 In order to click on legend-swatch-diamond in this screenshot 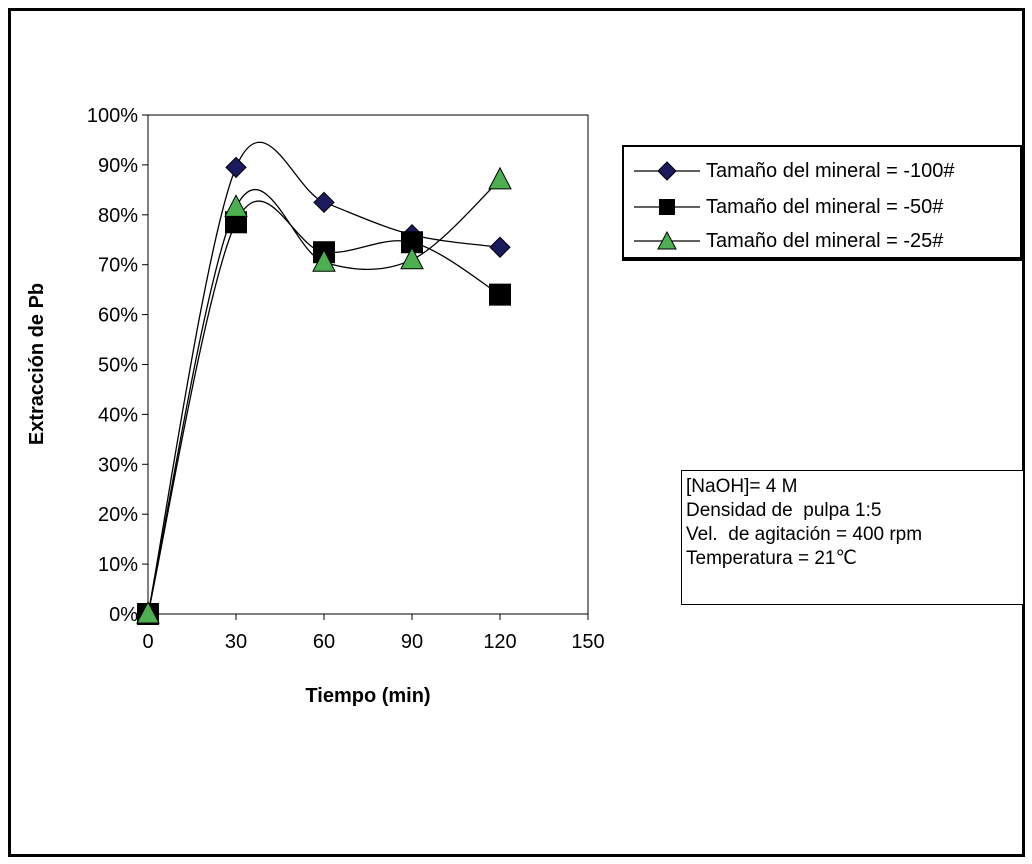, I will do `click(667, 171)`.